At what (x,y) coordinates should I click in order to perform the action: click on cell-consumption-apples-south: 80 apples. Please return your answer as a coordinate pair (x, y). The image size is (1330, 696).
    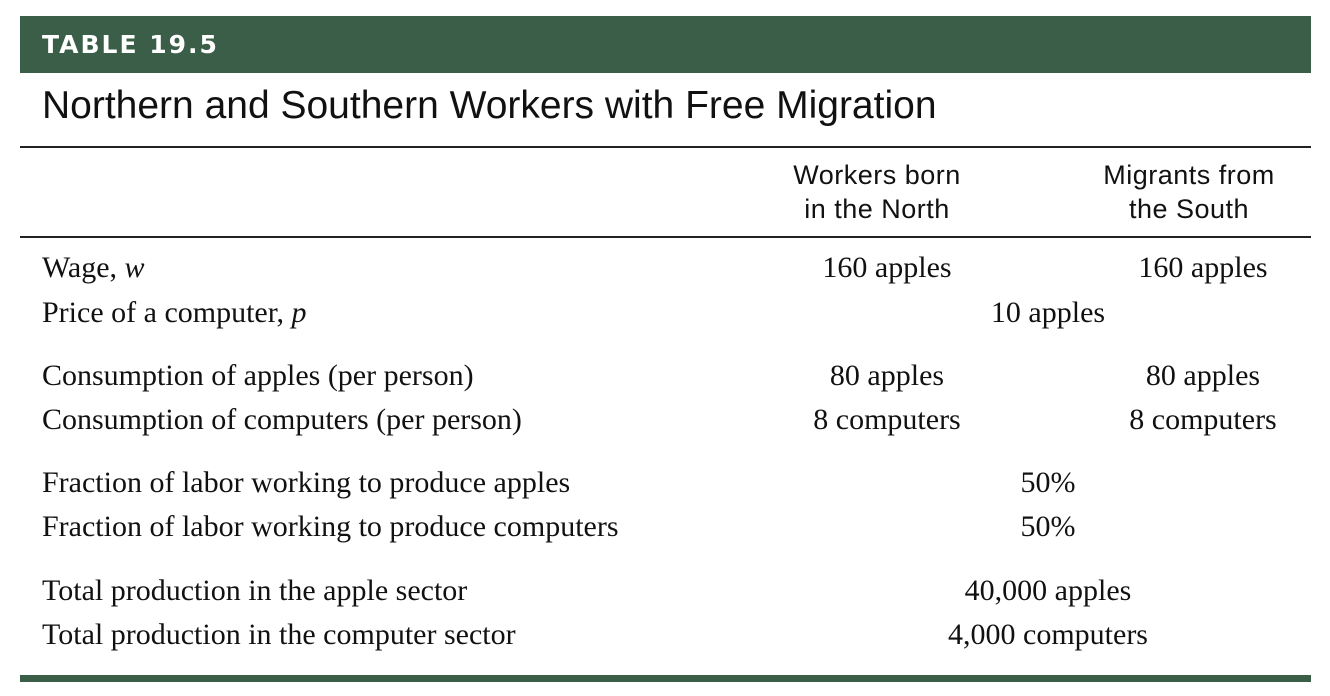
    Looking at the image, I should click on (1203, 375).